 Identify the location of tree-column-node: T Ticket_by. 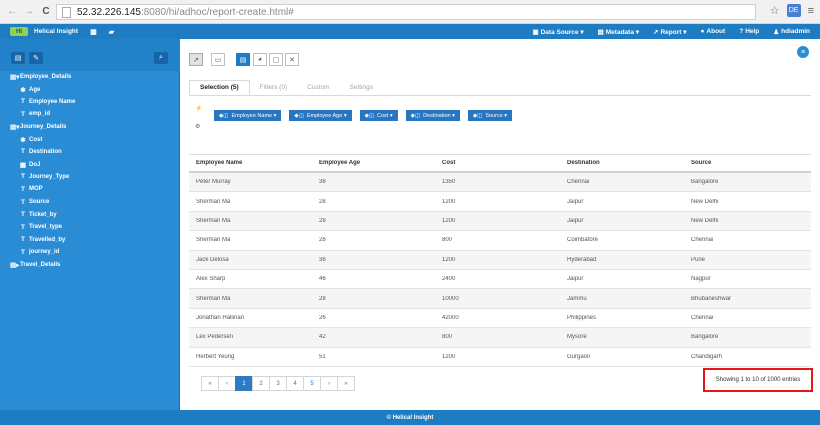
(38, 214).